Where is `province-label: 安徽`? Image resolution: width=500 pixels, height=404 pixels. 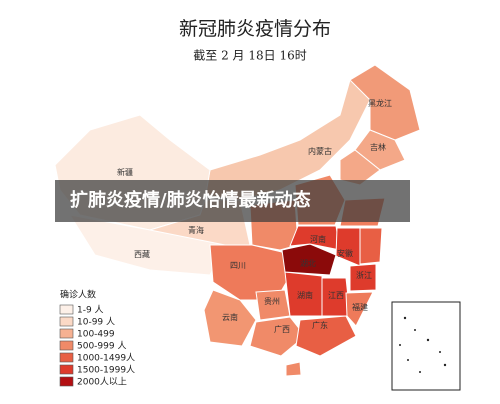
province-label: 安徽 is located at coordinates (345, 253).